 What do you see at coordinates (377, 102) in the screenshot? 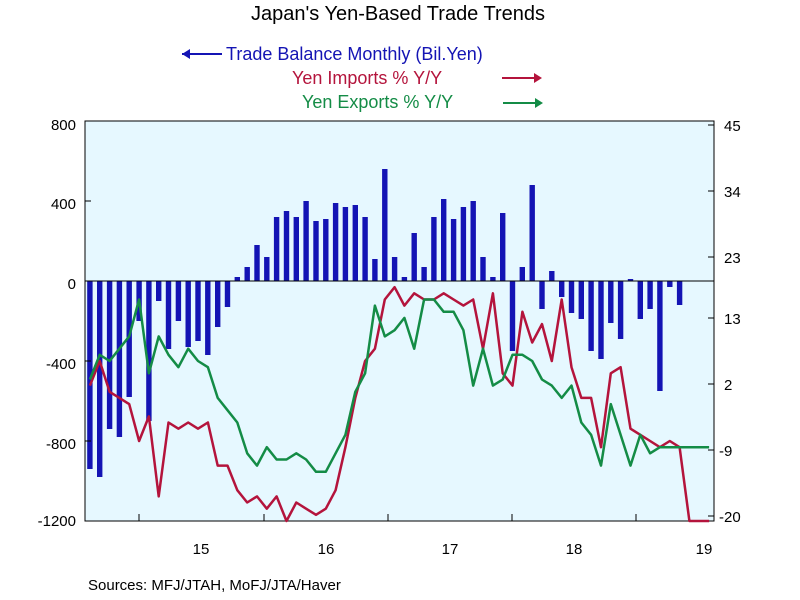
I see `legend-label-exports: Yen Exports % Y/Y` at bounding box center [377, 102].